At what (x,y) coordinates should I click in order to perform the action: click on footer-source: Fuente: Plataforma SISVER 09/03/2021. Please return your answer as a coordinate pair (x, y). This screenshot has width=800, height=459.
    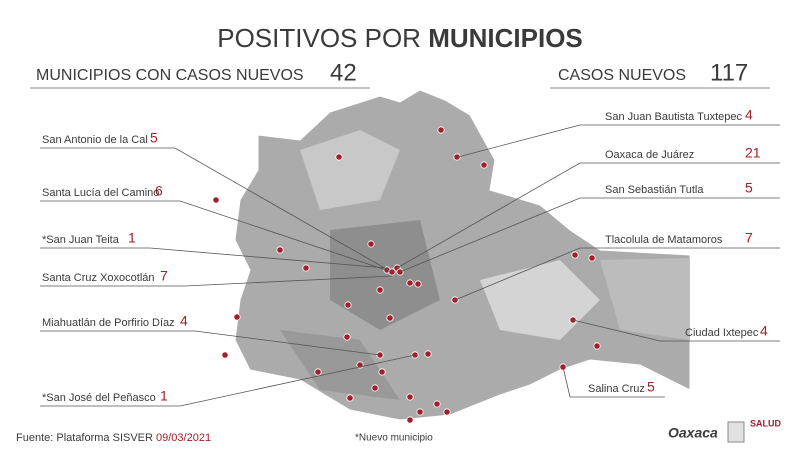
    Looking at the image, I should click on (113, 438).